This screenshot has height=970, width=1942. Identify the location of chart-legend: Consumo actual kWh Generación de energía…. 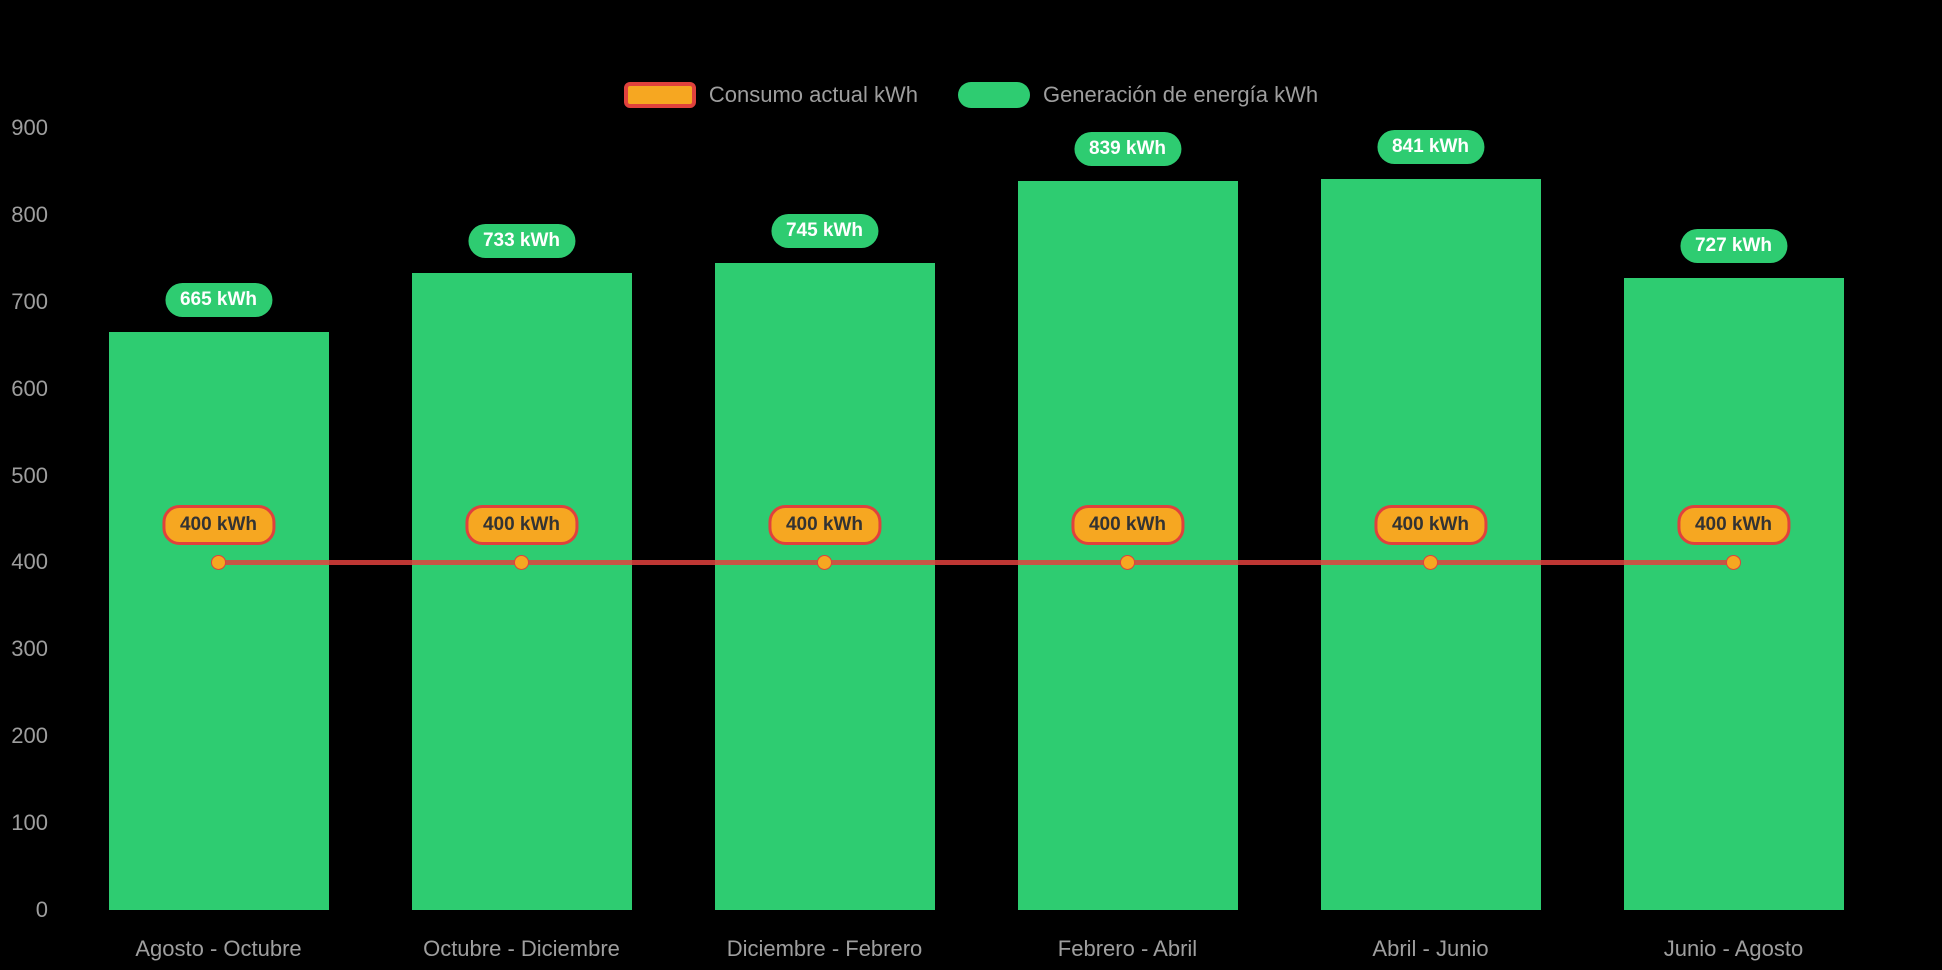
(971, 95).